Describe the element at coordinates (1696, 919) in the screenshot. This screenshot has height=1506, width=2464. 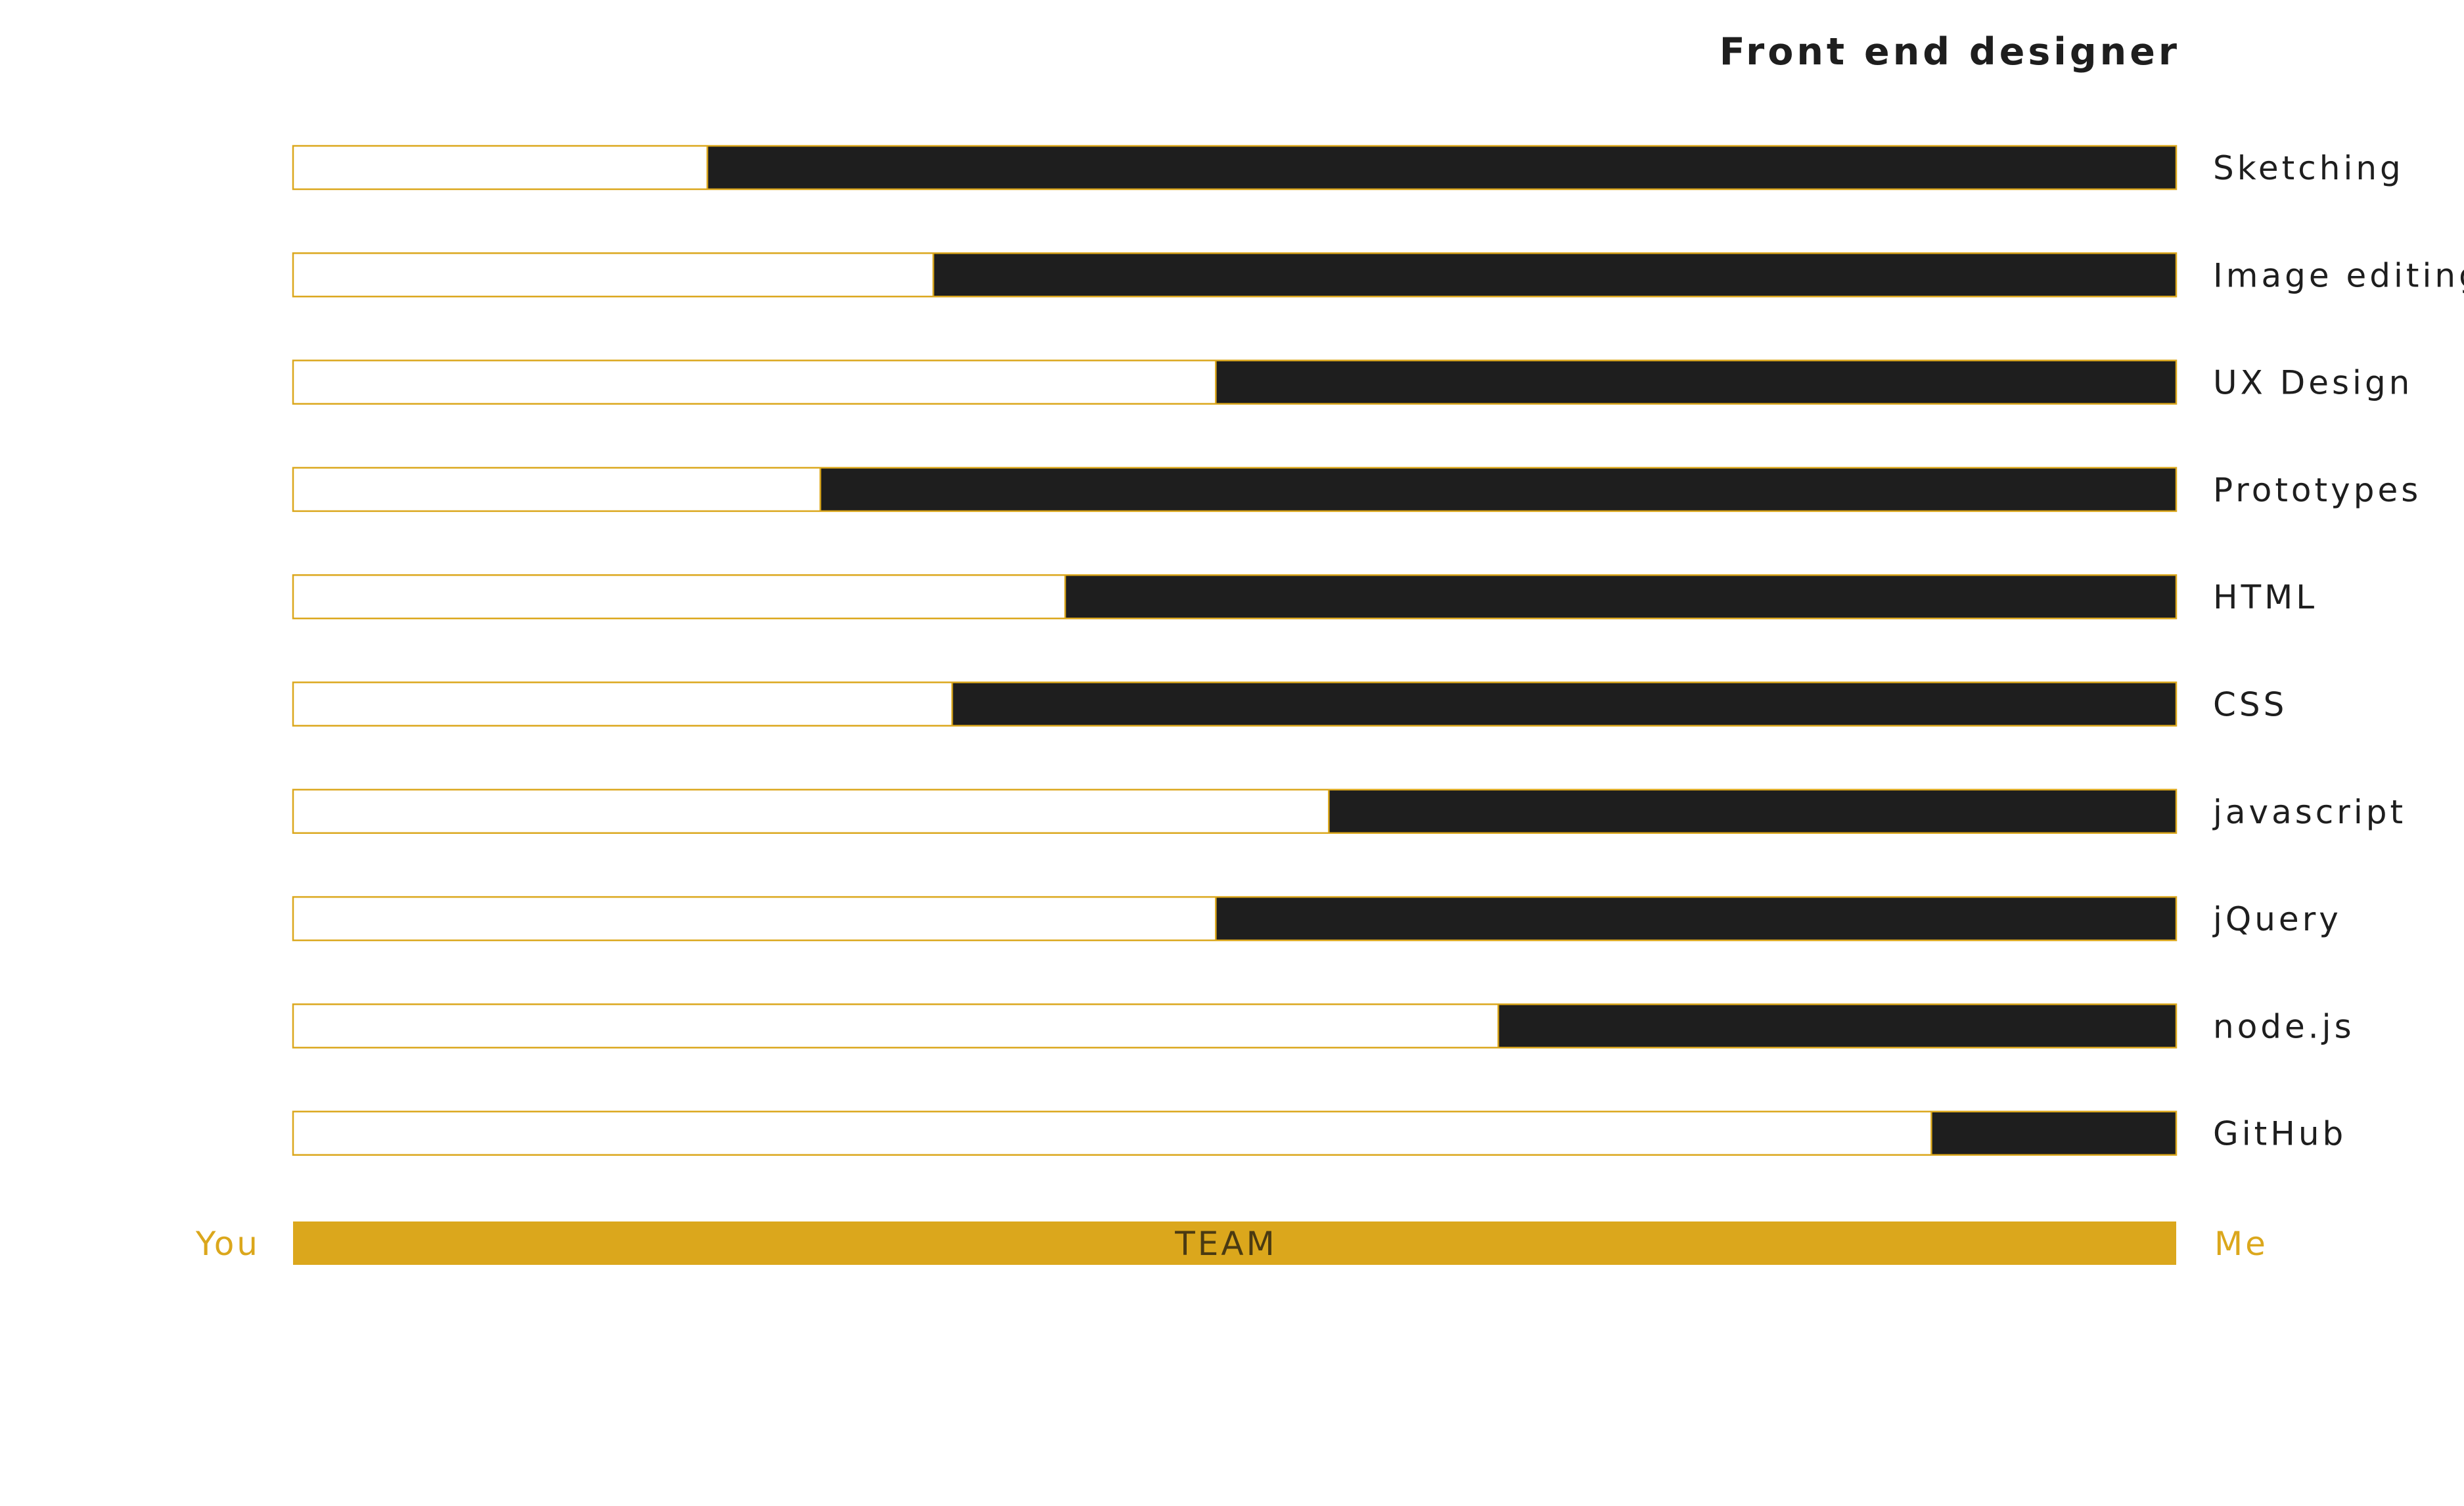
I see `bar-me-jquery` at that location.